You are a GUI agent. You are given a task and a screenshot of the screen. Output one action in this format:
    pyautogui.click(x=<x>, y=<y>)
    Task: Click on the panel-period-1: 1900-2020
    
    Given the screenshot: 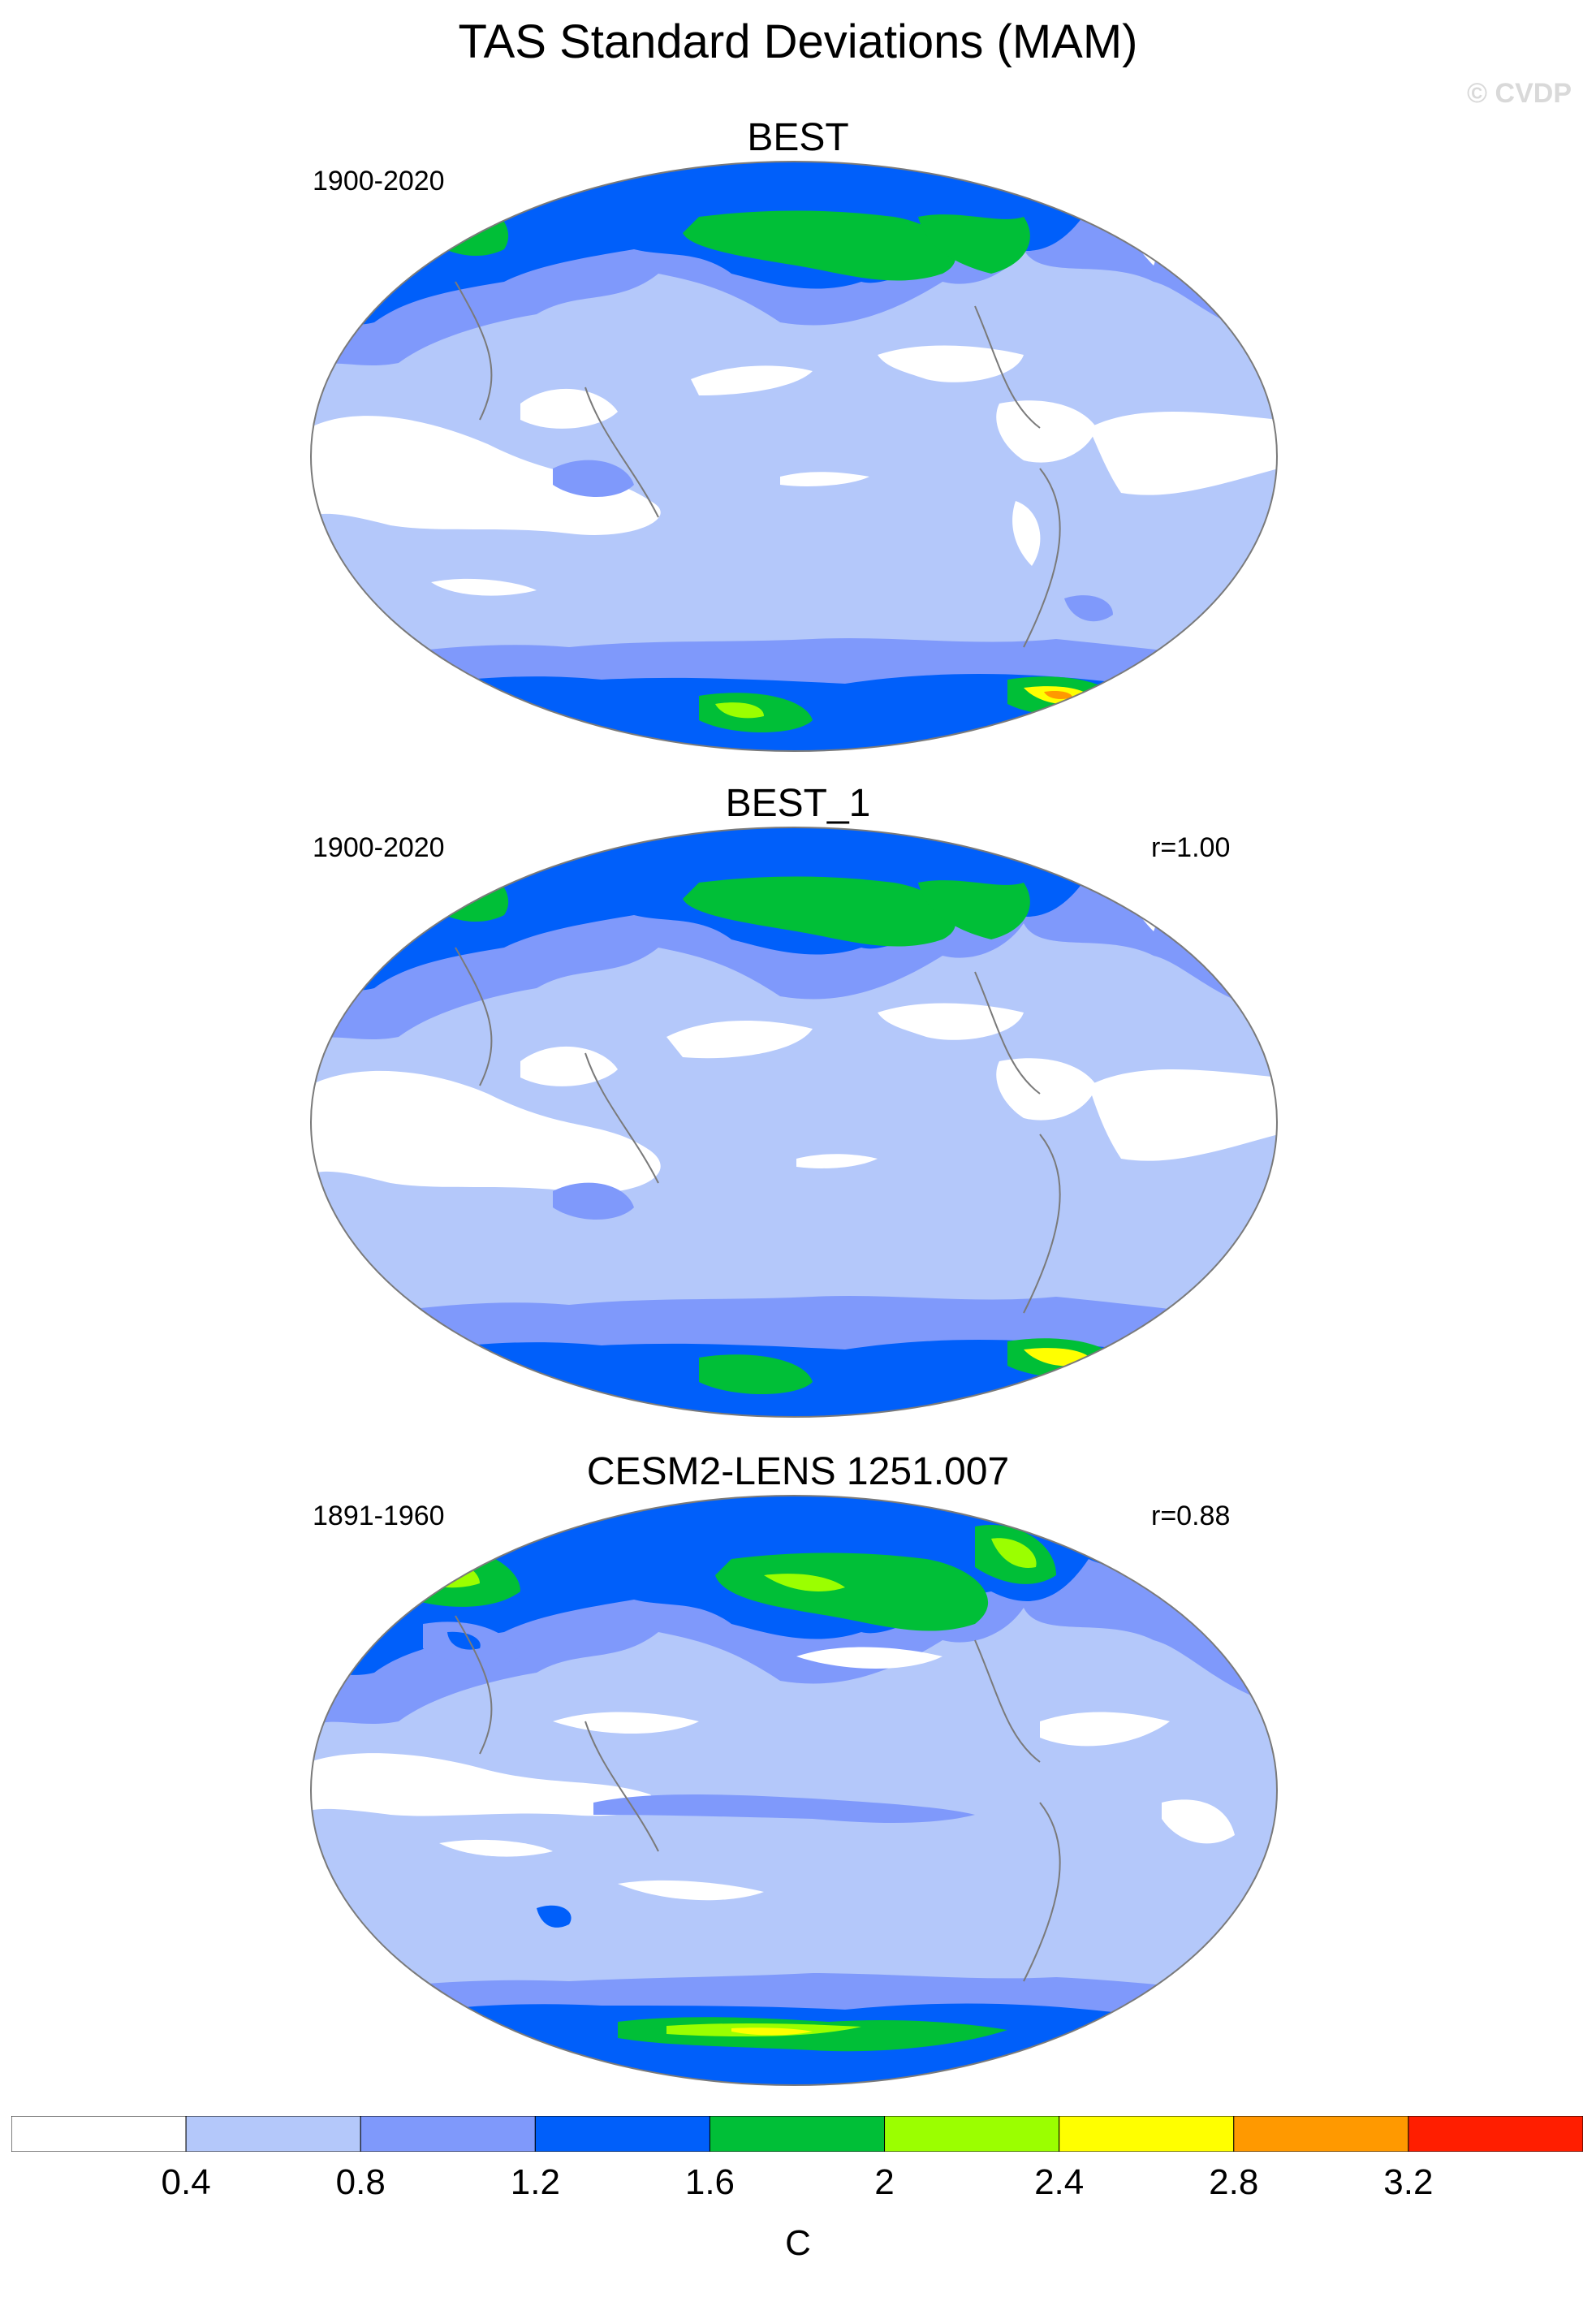 What is the action you would take?
    pyautogui.click(x=379, y=181)
    